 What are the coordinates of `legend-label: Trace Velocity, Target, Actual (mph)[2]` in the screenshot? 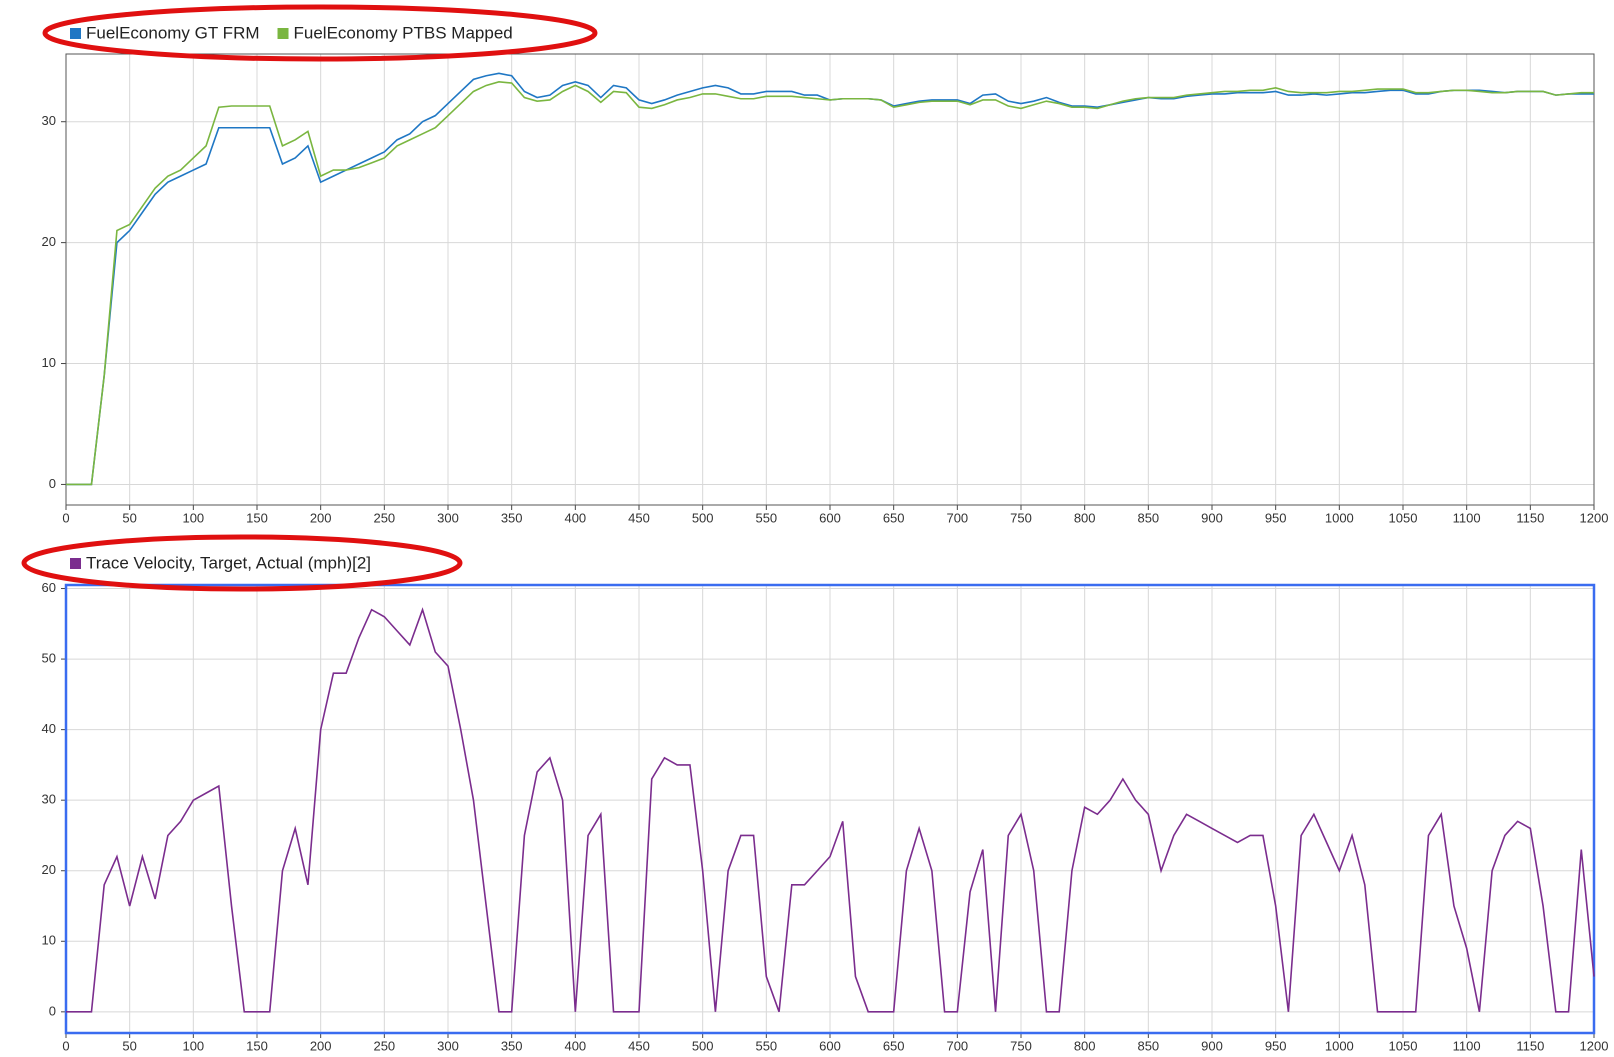 It's located at (228, 562).